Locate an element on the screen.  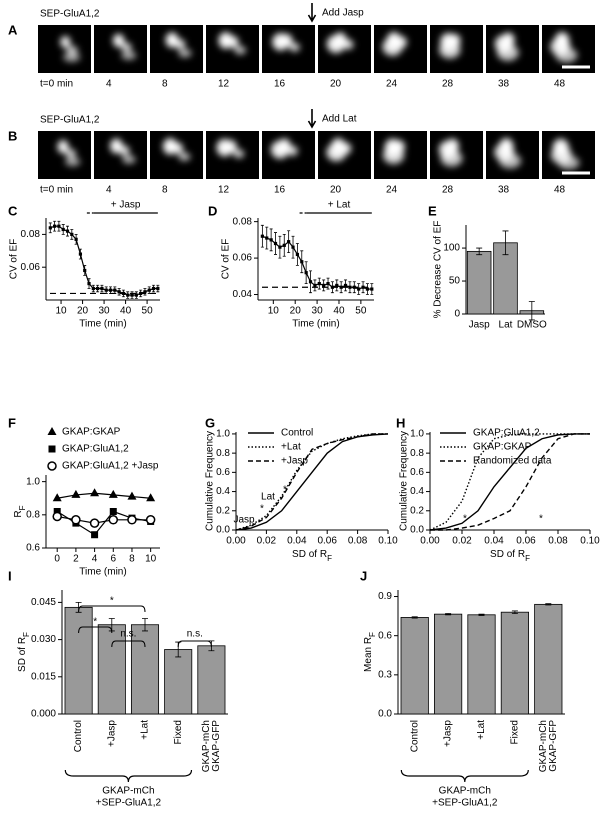
x-tick-label: +Lat is located at coordinates (481, 730).